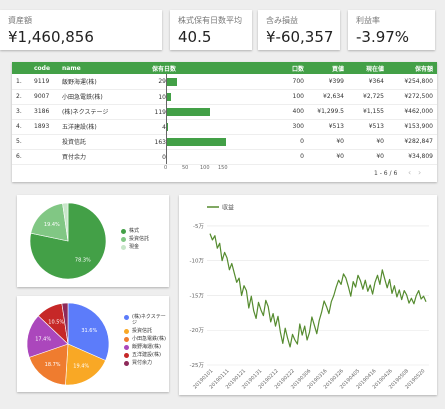 The height and width of the screenshot is (409, 445). I want to click on cell-no: 5., so click(21, 142).